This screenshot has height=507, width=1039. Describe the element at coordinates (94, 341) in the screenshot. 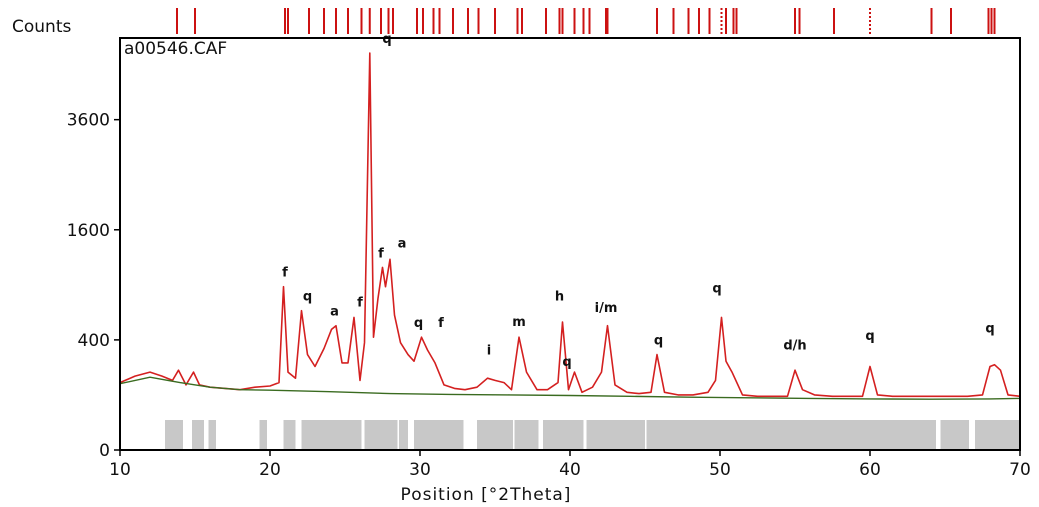

I see `y-tick-label: 400` at that location.